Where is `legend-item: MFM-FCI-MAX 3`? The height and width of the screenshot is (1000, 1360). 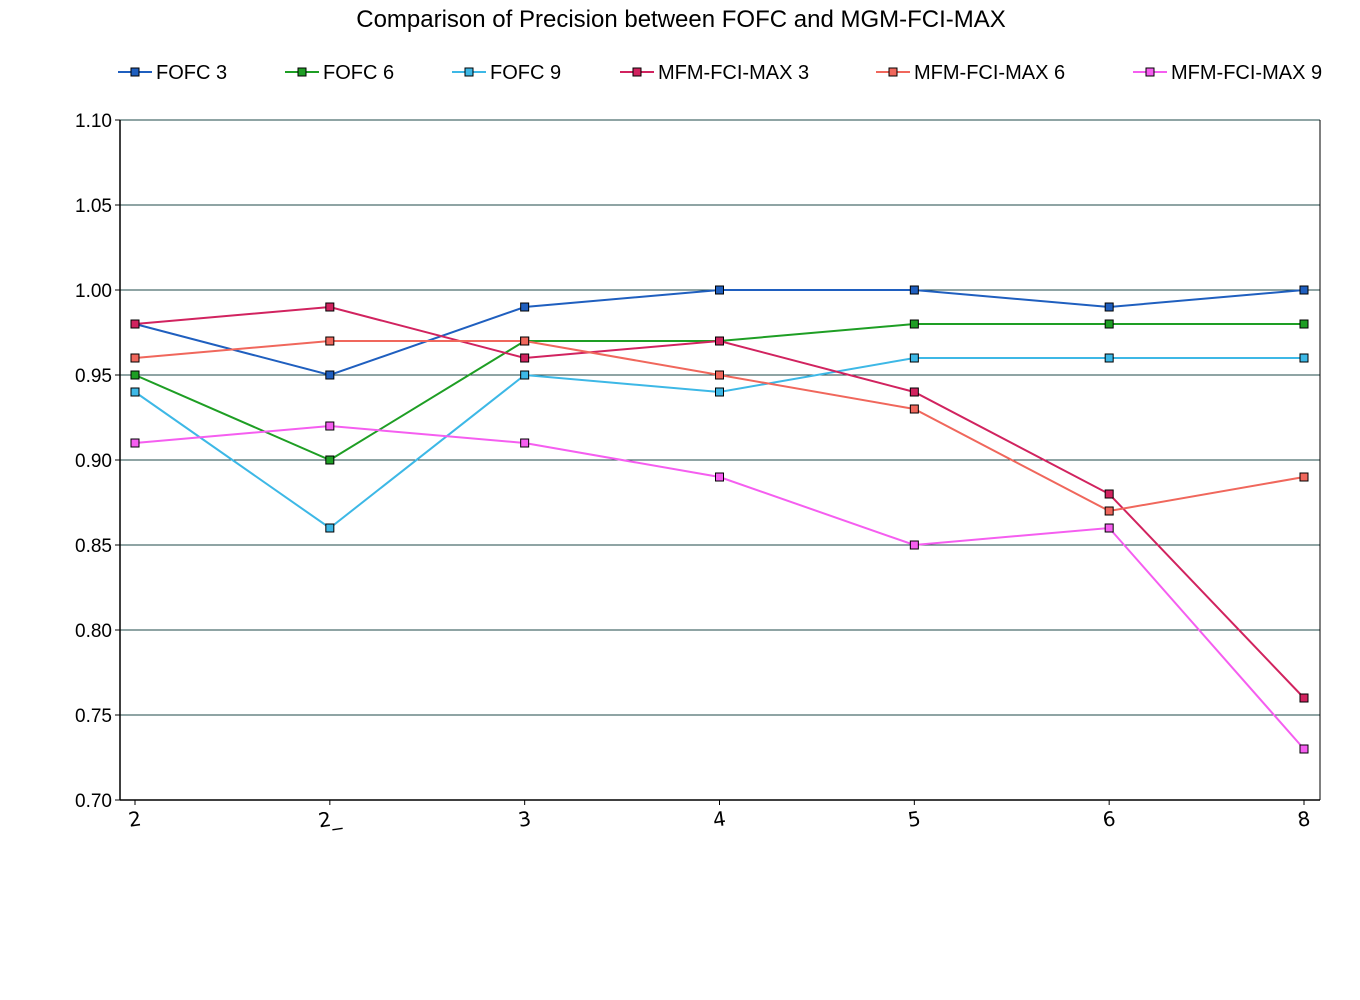
legend-item: MFM-FCI-MAX 3 is located at coordinates (714, 73).